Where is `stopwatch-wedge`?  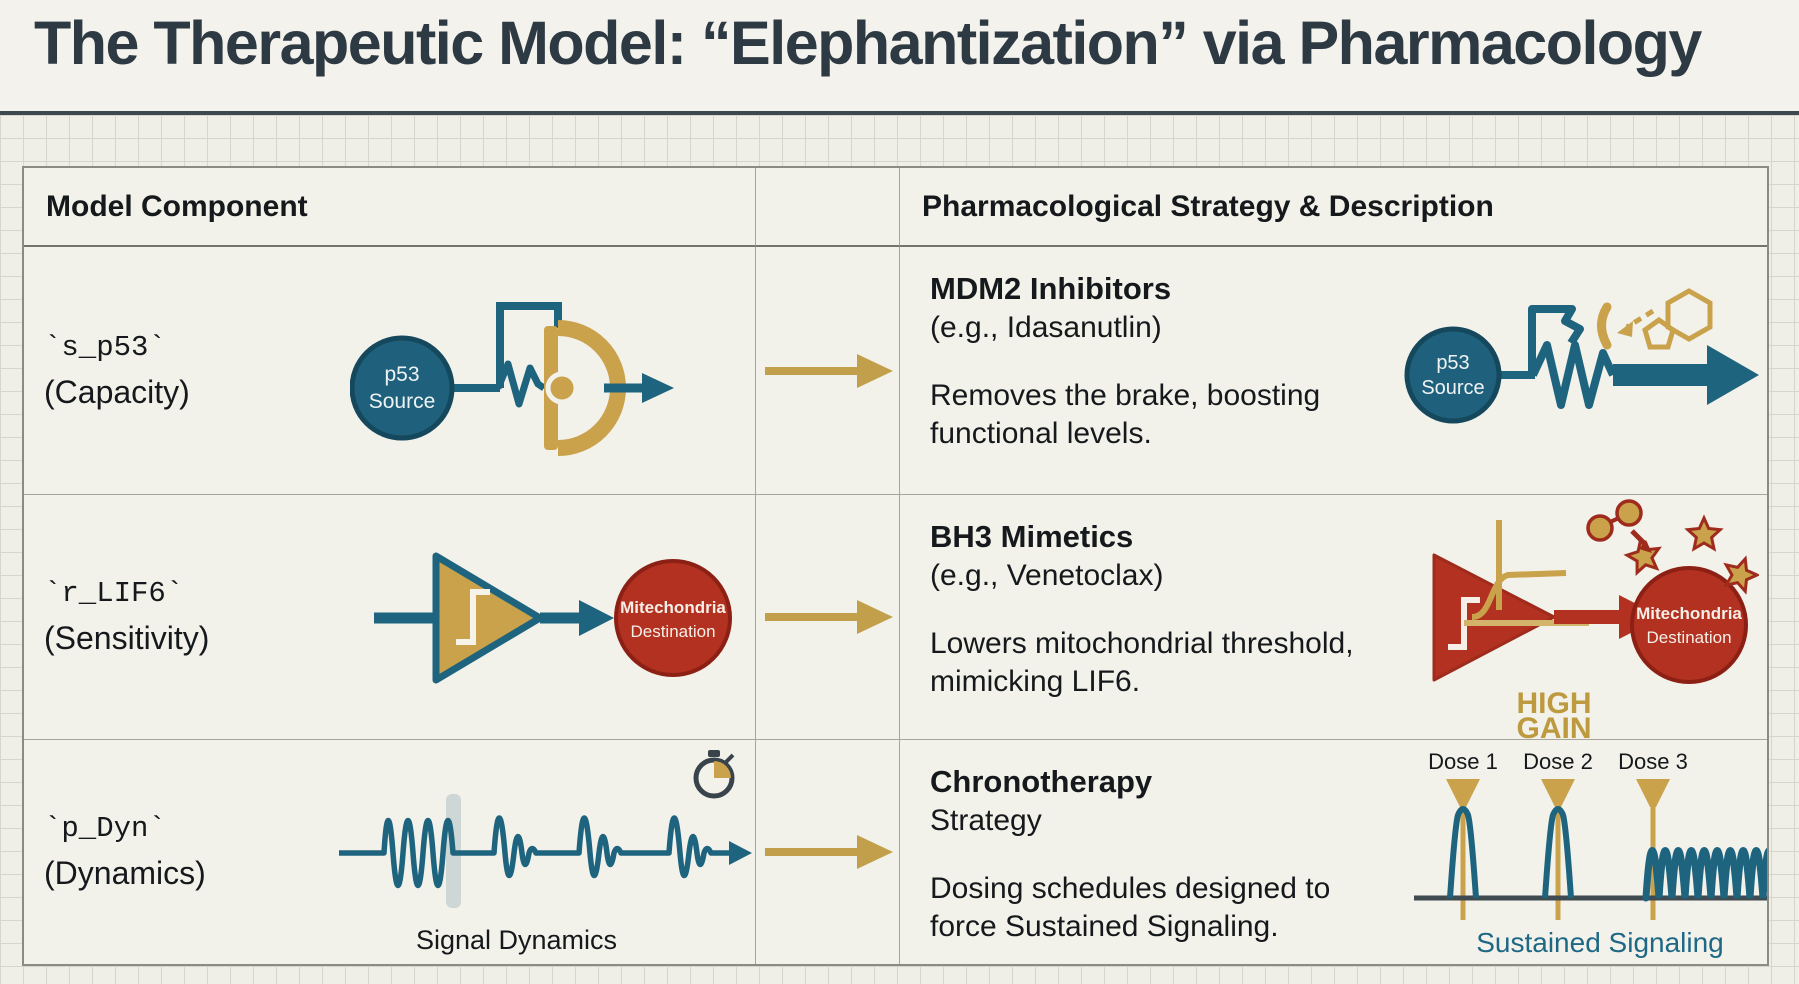
stopwatch-wedge is located at coordinates (722, 769).